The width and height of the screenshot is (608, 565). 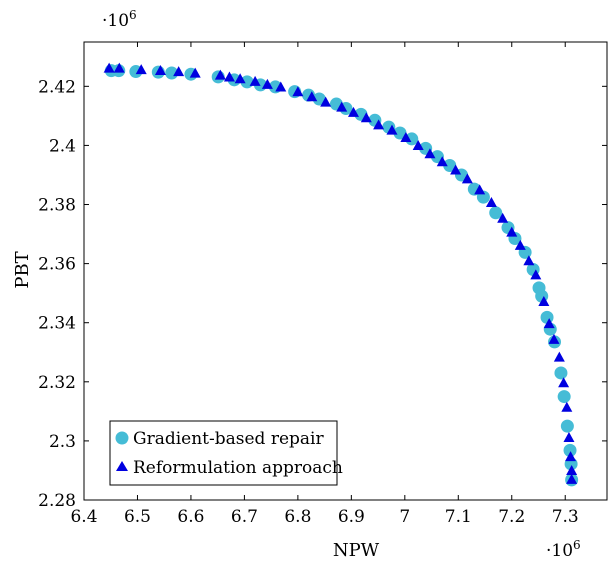 I want to click on y-tick-label: 2.38, so click(x=57, y=206).